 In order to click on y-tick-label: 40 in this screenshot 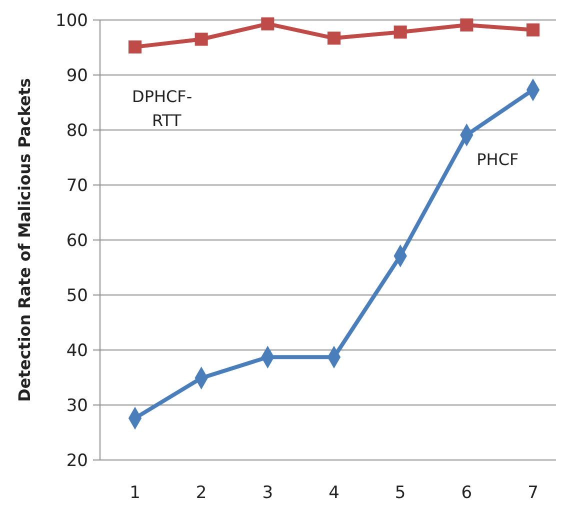, I will do `click(77, 350)`.